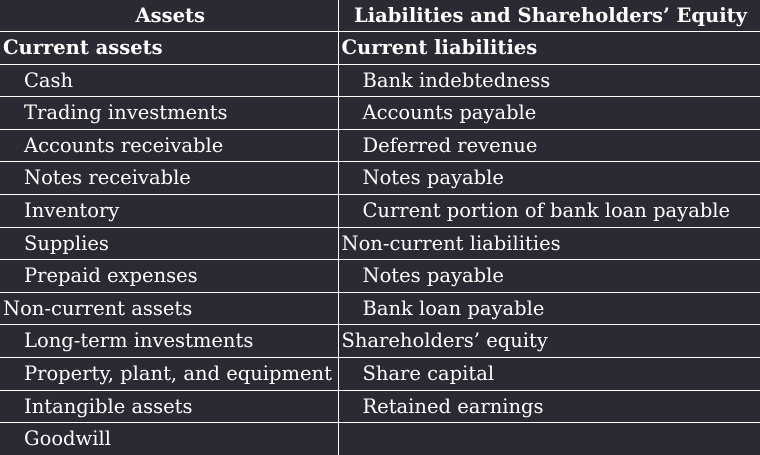 The height and width of the screenshot is (455, 760). Describe the element at coordinates (169, 211) in the screenshot. I see `assets-cell: Inventory` at that location.